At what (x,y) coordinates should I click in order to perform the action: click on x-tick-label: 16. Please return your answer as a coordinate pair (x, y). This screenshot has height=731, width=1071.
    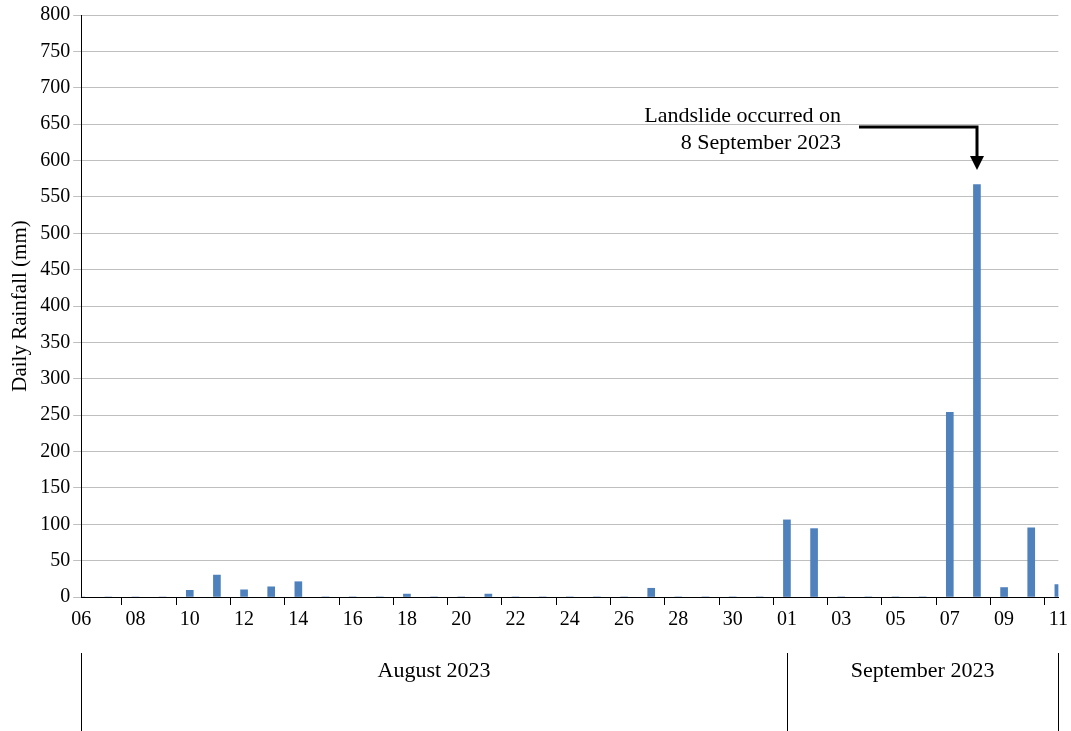
    Looking at the image, I should click on (352, 618).